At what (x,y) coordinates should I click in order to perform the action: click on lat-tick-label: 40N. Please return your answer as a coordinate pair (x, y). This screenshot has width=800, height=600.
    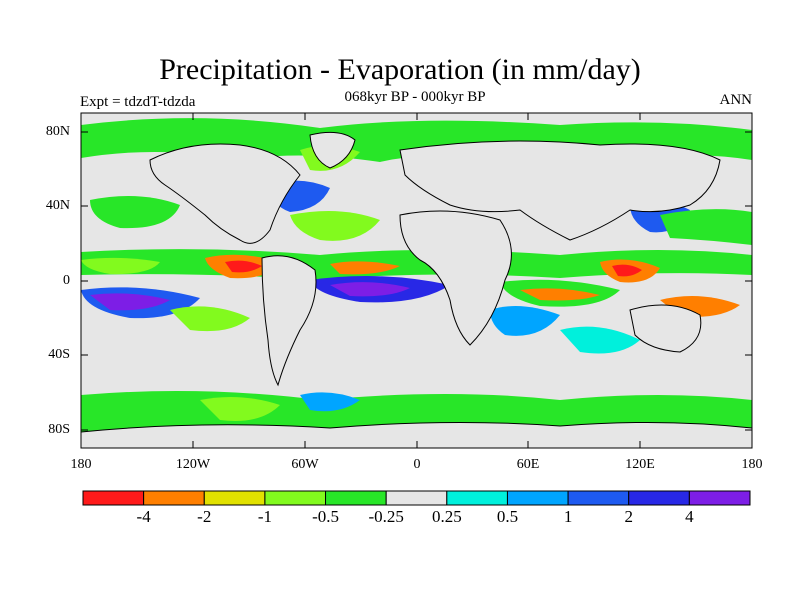
    Looking at the image, I should click on (57, 205).